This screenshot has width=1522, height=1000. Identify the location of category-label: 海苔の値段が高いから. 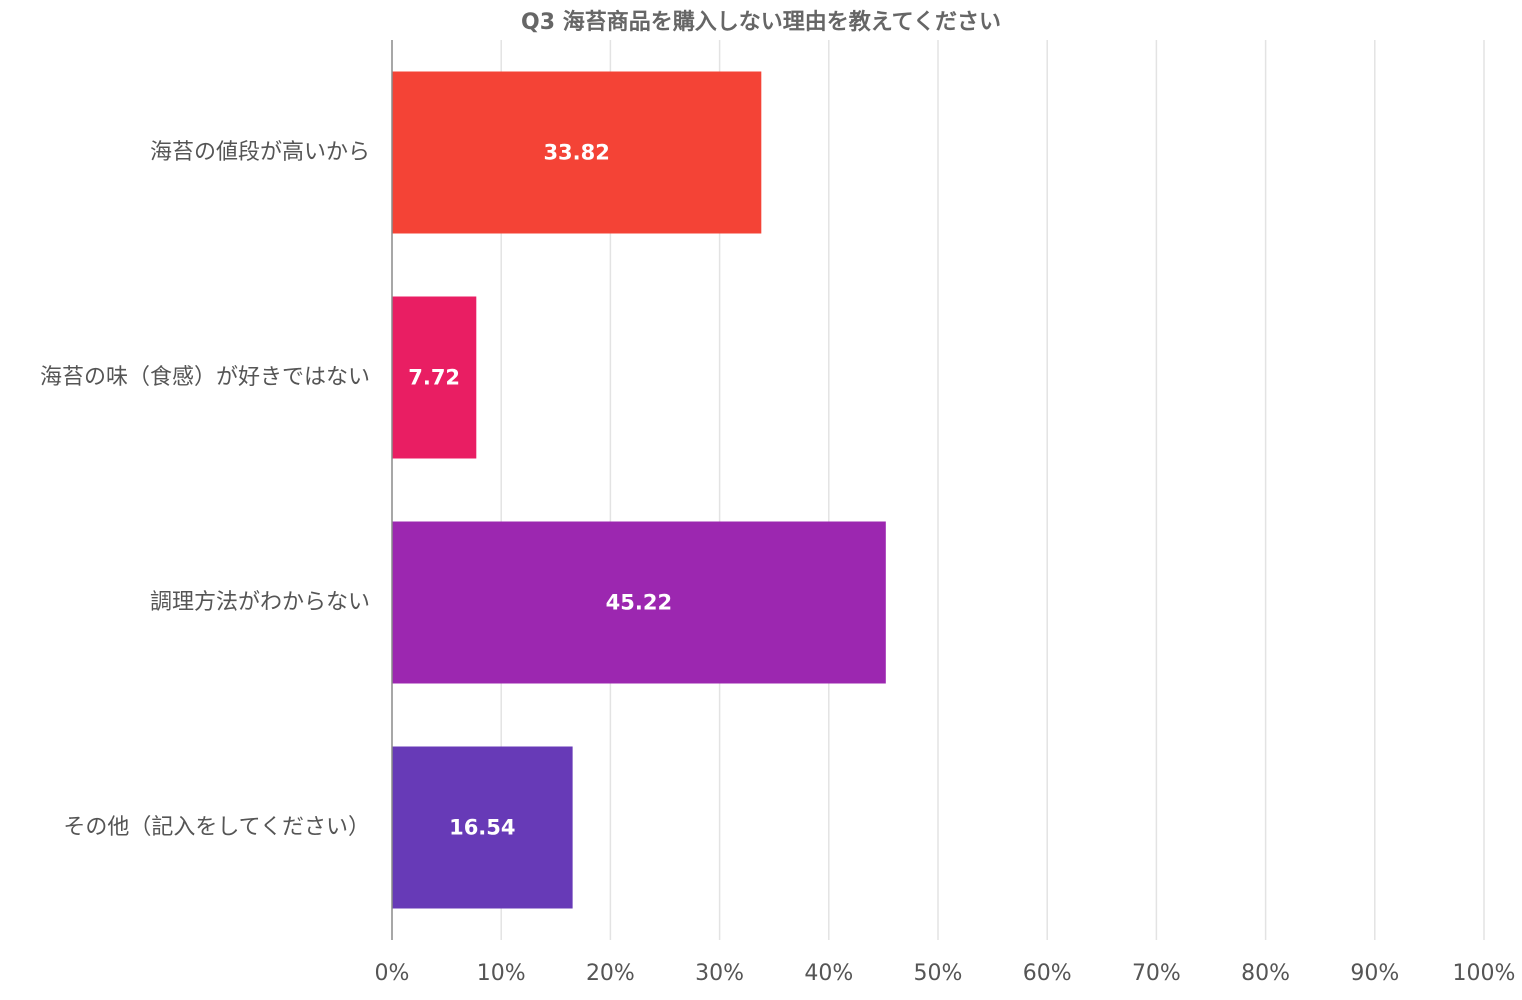
(260, 152).